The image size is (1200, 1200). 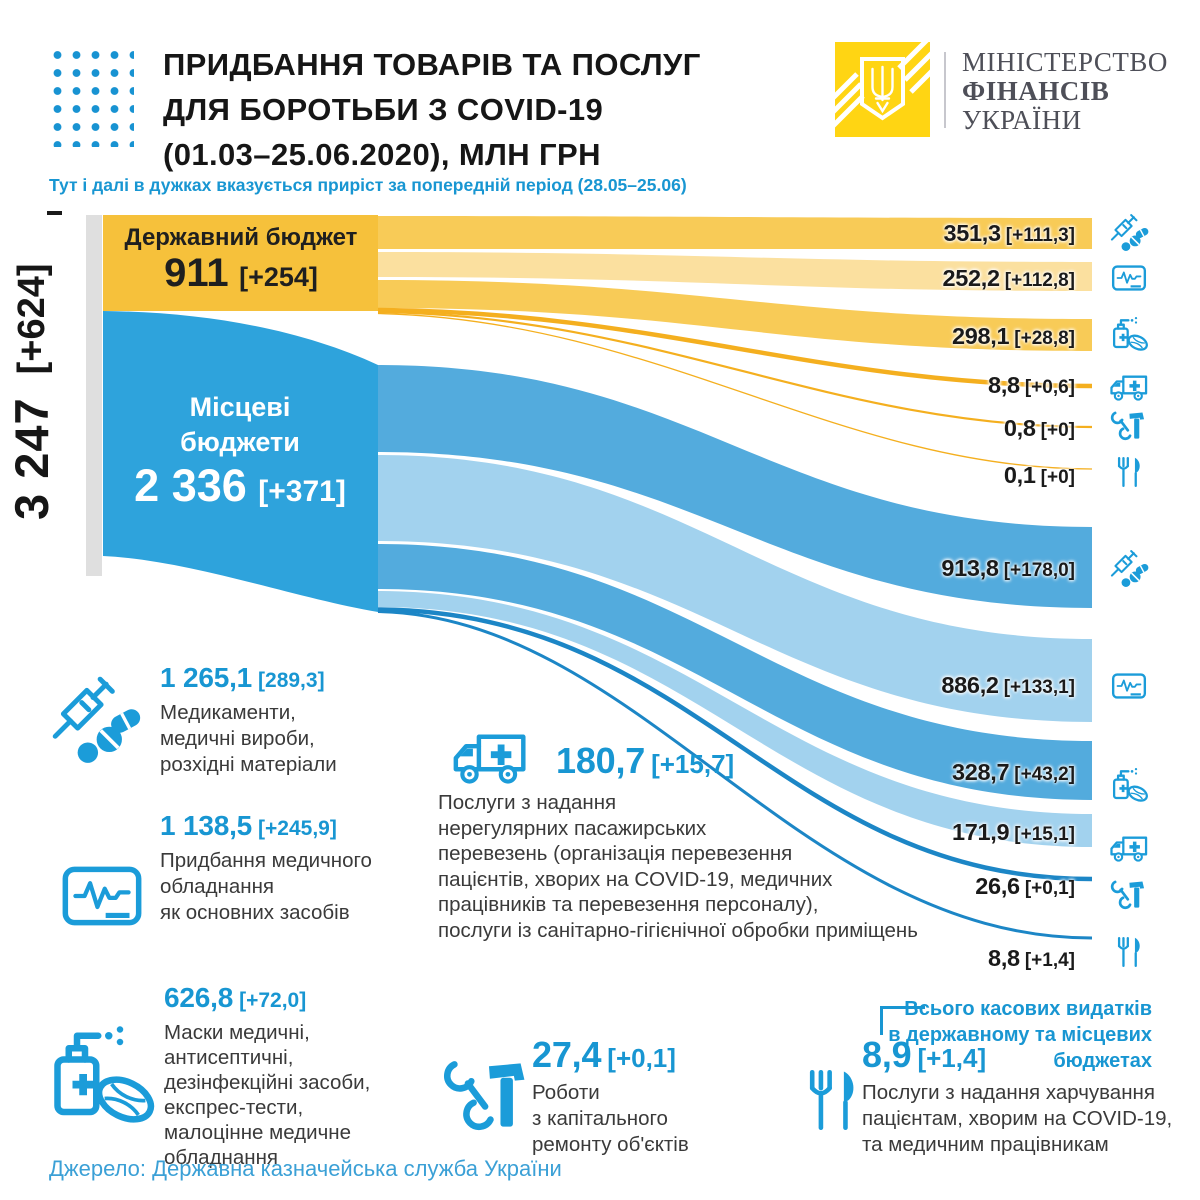 What do you see at coordinates (1057, 477) in the screenshot?
I see `flow-delta: [+0]` at bounding box center [1057, 477].